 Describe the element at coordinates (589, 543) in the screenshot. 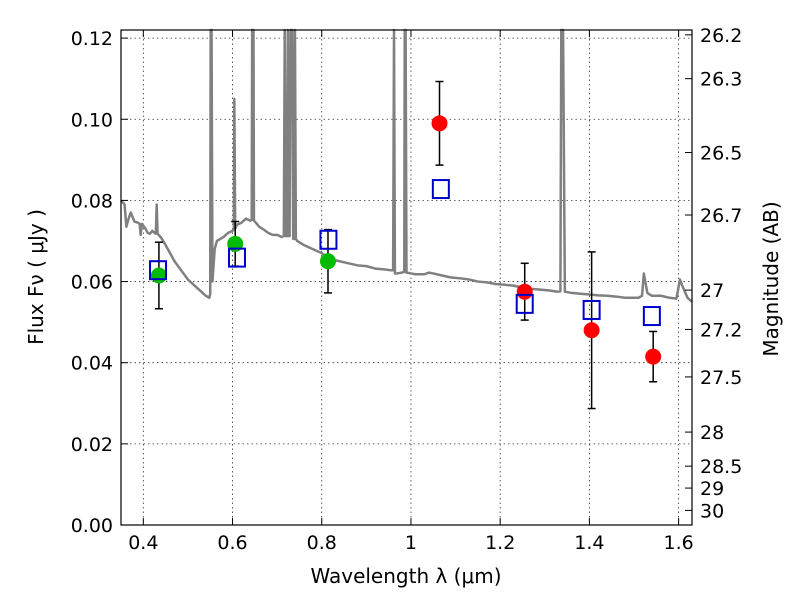

I see `x-tick-label: 1.4` at that location.